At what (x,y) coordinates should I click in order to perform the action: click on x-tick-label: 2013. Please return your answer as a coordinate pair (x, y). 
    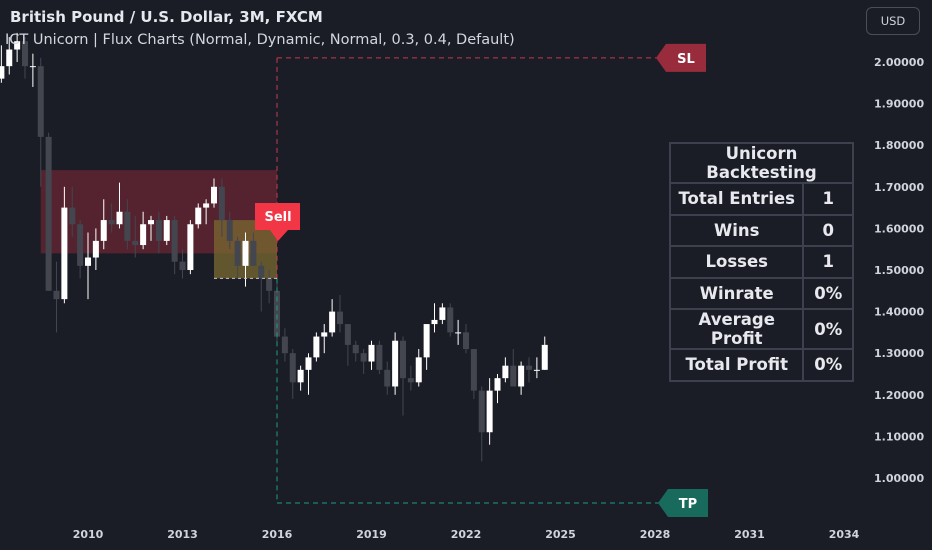
    Looking at the image, I should click on (182, 534).